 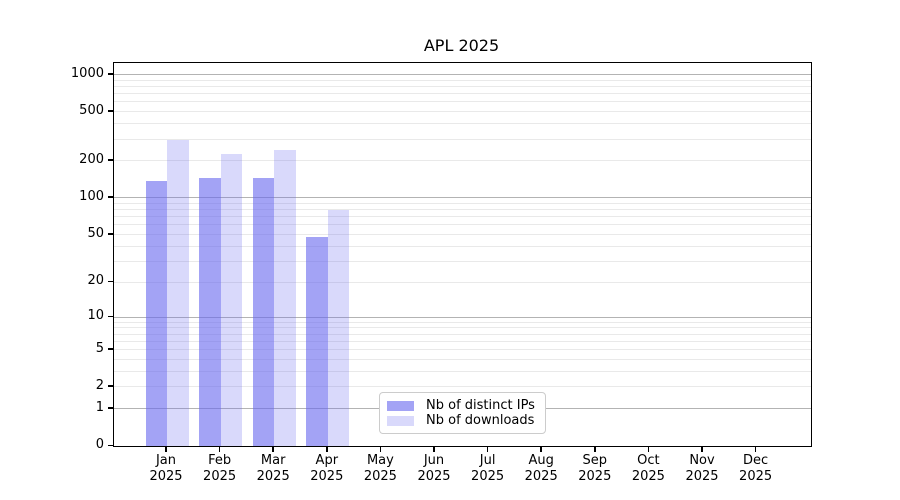 I want to click on x-tick-month: Jul, so click(x=487, y=460).